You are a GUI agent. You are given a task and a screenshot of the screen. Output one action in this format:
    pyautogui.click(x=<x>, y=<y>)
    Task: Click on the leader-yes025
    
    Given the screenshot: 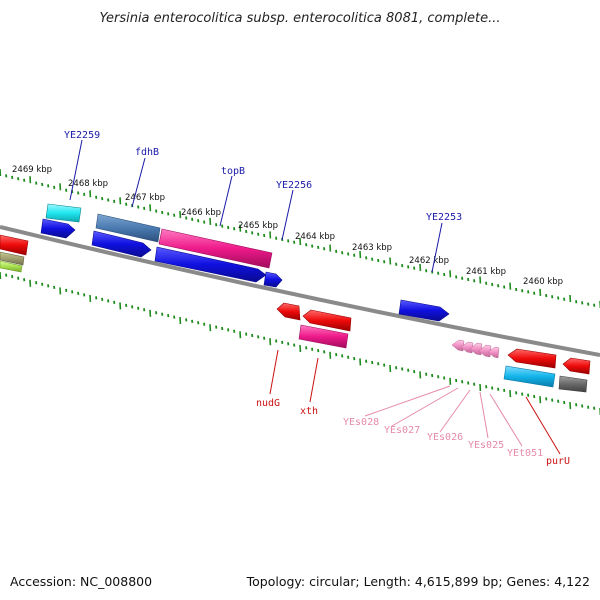 What is the action you would take?
    pyautogui.click(x=484, y=415)
    